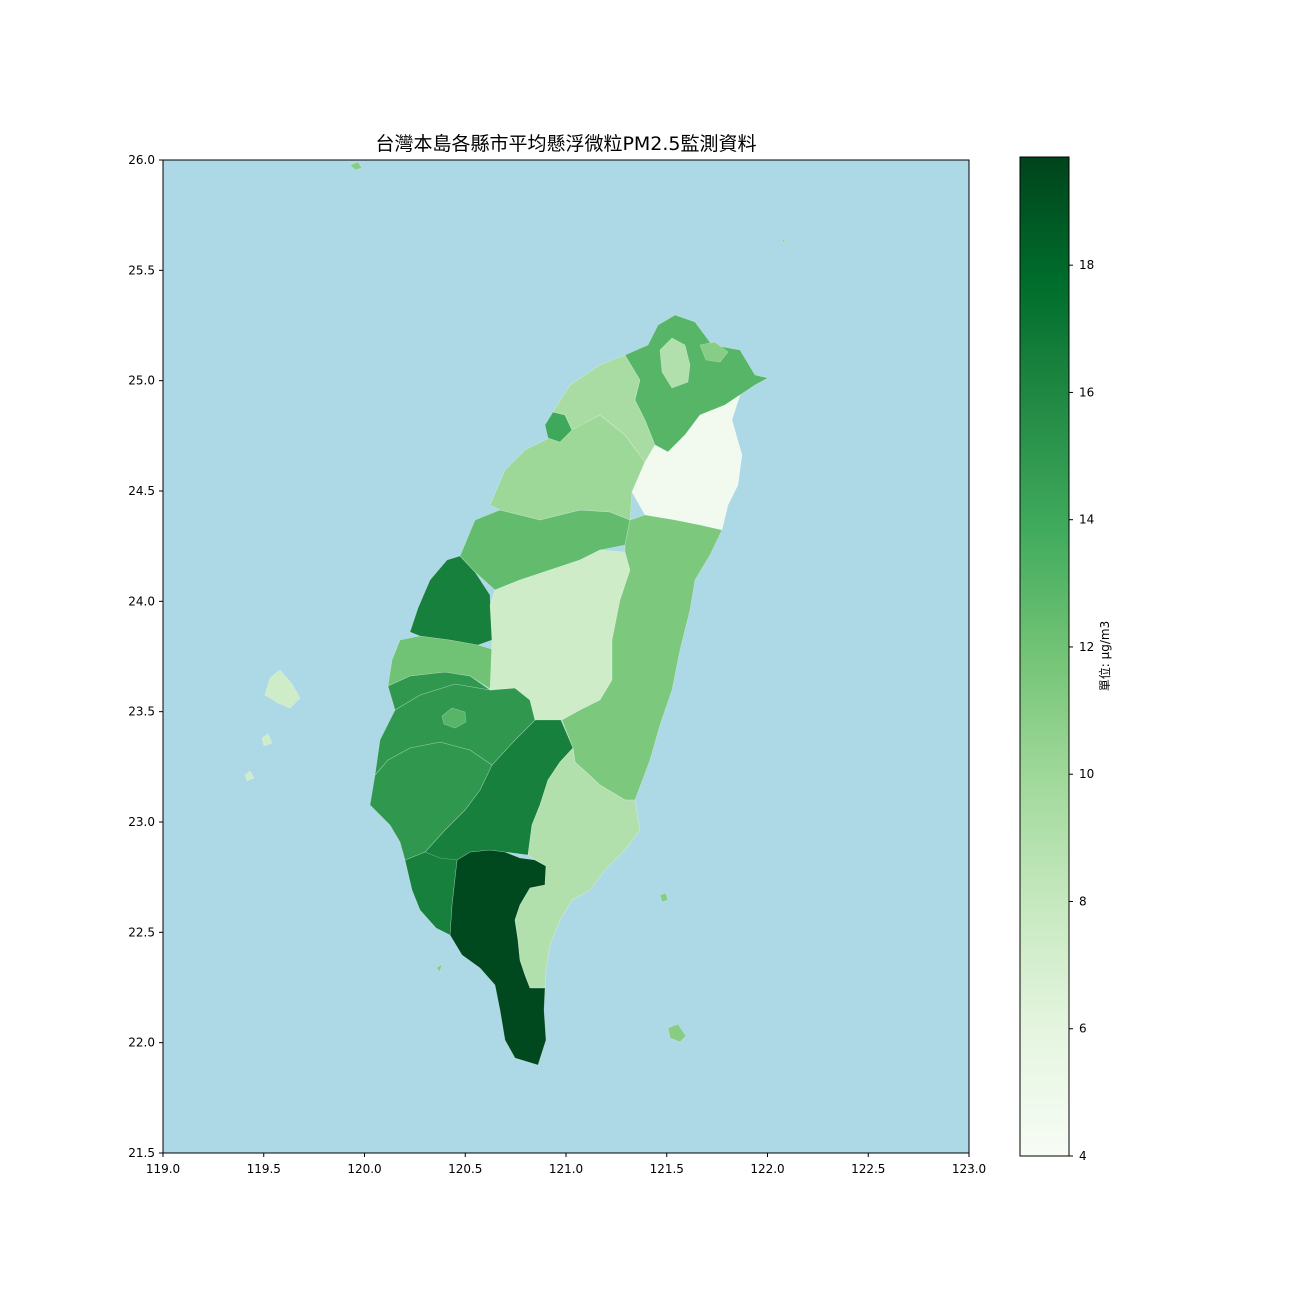 The image size is (1300, 1300). What do you see at coordinates (1086, 647) in the screenshot?
I see `colorbar-tick-label: 12` at bounding box center [1086, 647].